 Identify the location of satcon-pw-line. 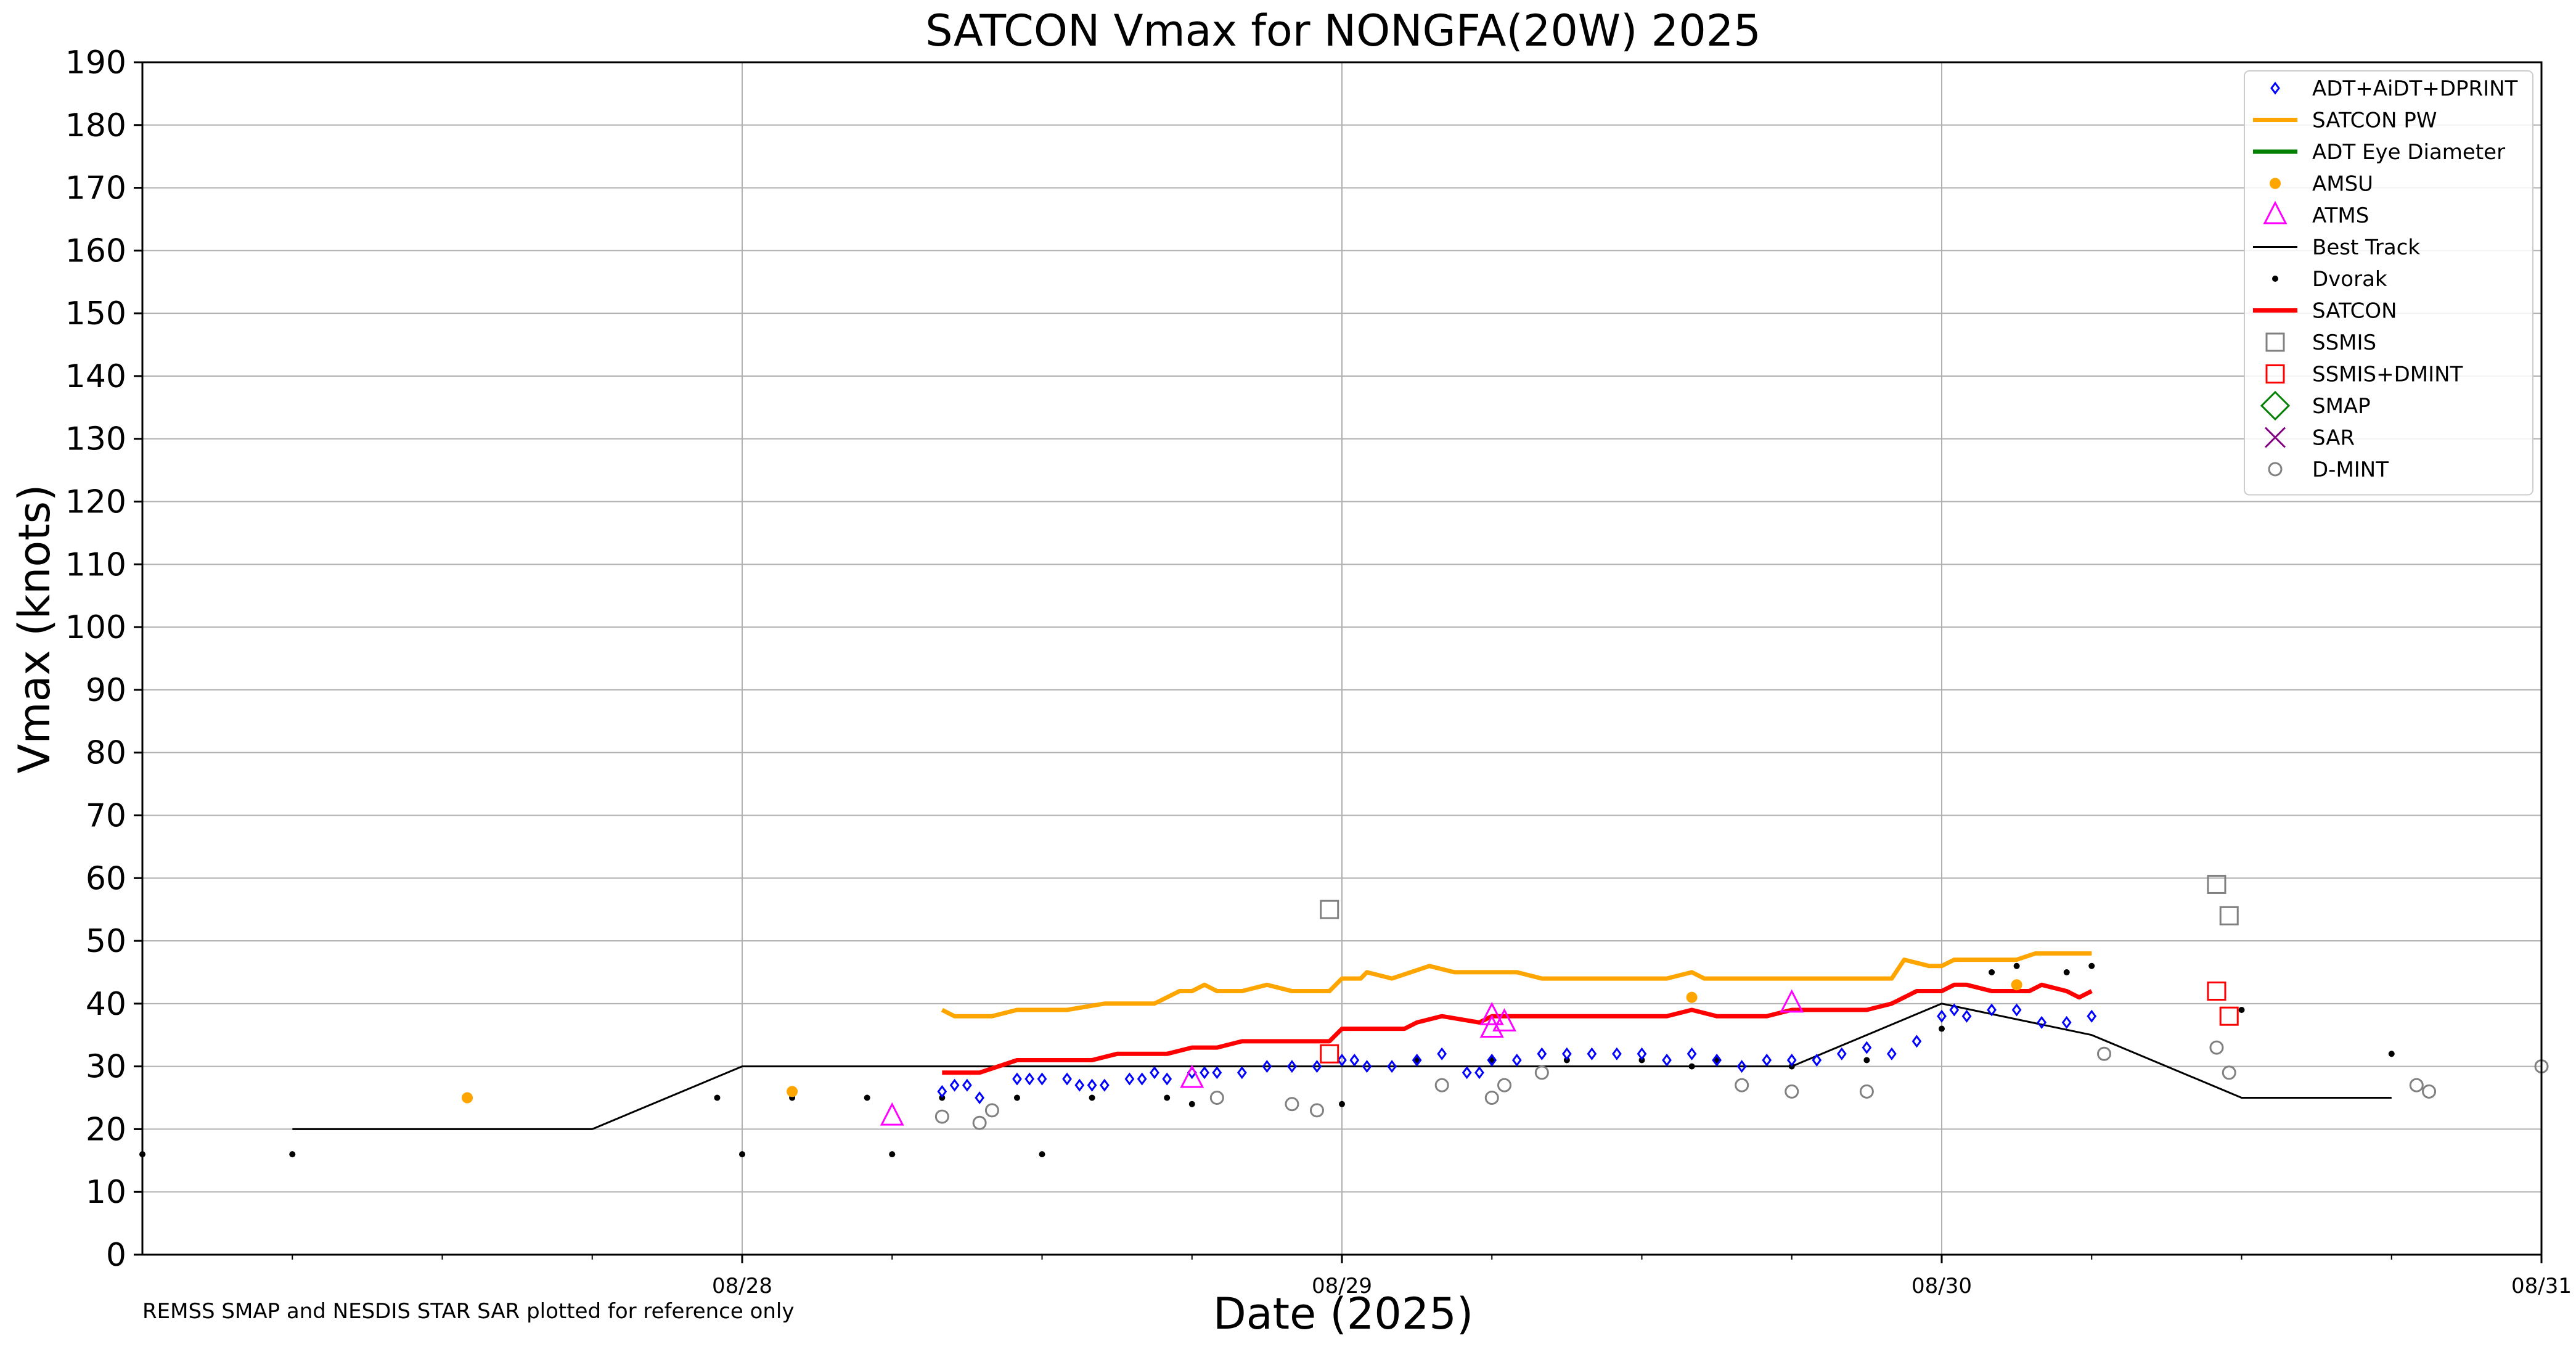
(1516, 985).